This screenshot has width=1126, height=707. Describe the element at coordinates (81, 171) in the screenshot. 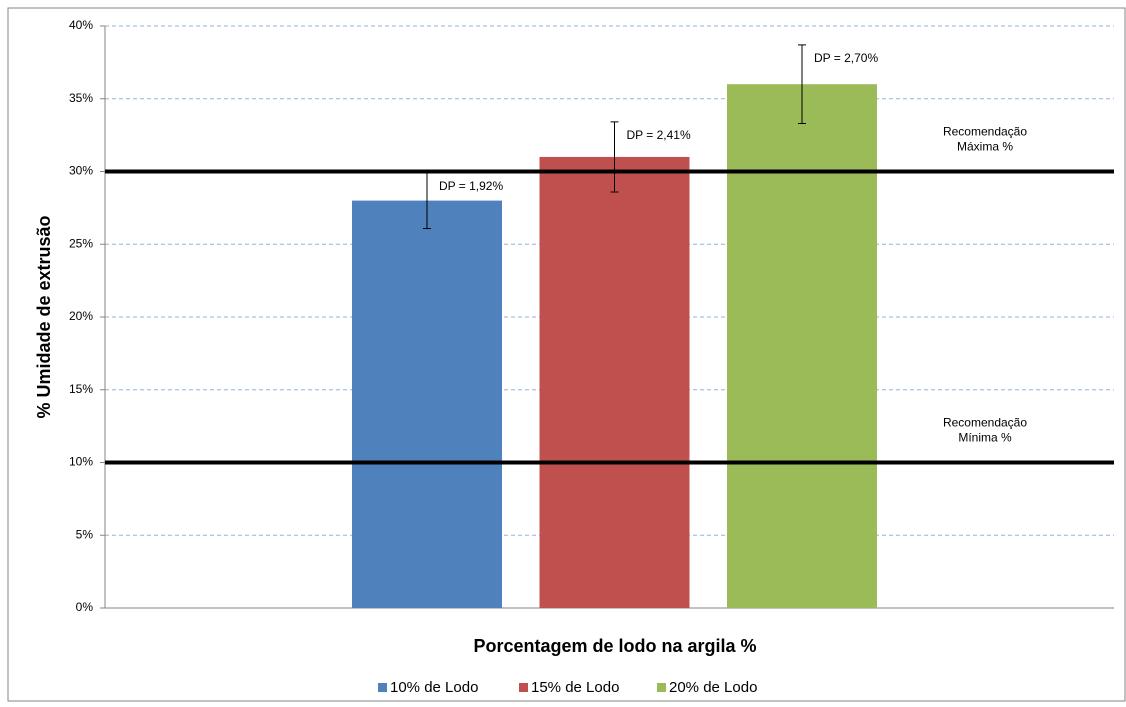

I see `y-tick-label: 30%` at that location.